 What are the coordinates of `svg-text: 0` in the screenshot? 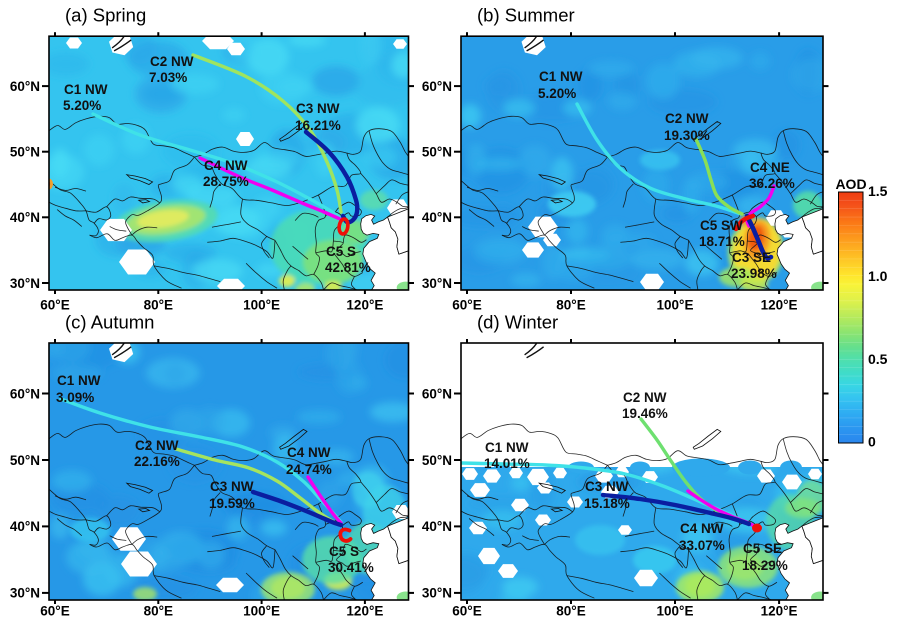 It's located at (872, 442).